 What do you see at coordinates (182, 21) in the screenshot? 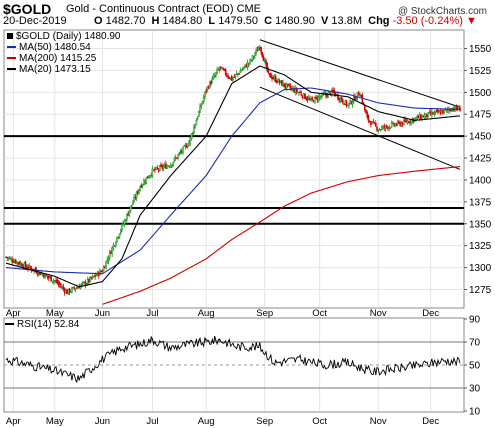
I see `high-value: 1484.80` at bounding box center [182, 21].